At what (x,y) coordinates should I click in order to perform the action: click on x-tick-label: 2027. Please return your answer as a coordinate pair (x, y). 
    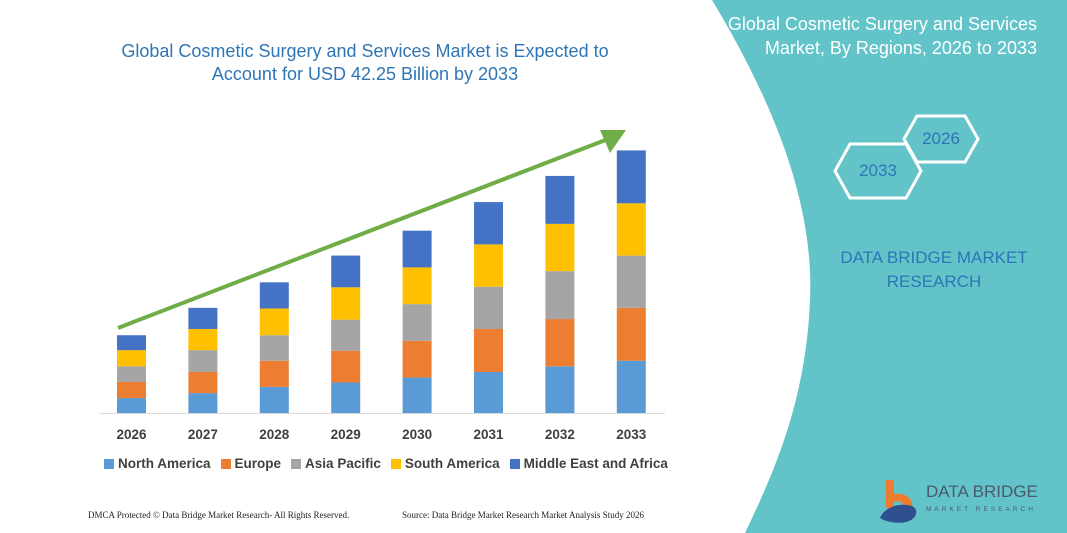
    Looking at the image, I should click on (203, 434).